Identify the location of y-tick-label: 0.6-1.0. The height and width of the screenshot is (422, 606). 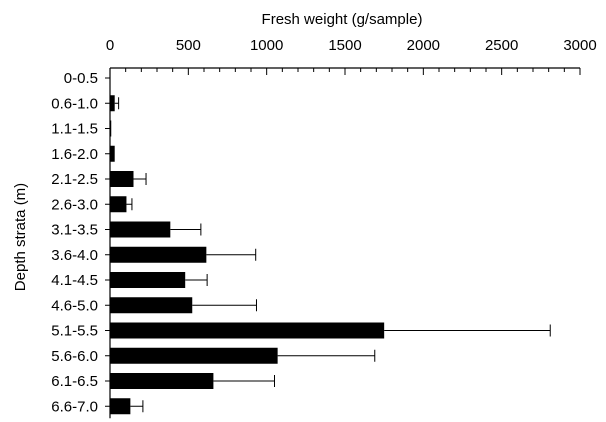
(74, 103).